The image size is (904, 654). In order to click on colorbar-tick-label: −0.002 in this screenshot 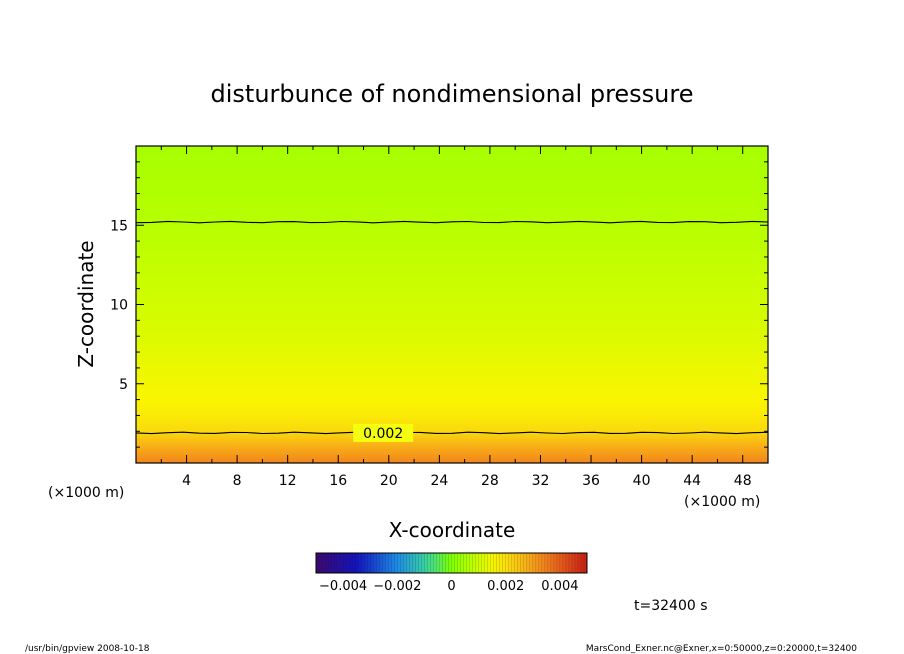, I will do `click(397, 586)`.